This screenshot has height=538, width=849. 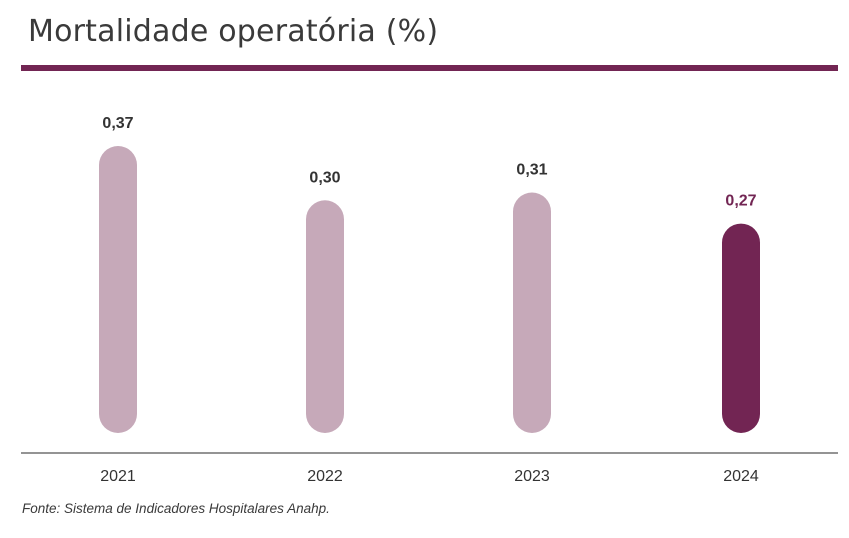 I want to click on chart-title: Mortalidade operatória (%), so click(x=233, y=31).